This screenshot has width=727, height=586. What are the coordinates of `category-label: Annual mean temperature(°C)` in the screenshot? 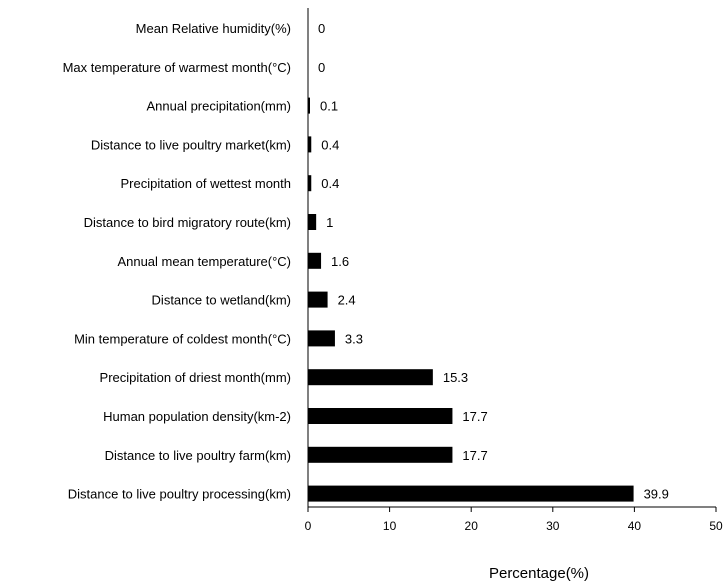 It's located at (204, 261).